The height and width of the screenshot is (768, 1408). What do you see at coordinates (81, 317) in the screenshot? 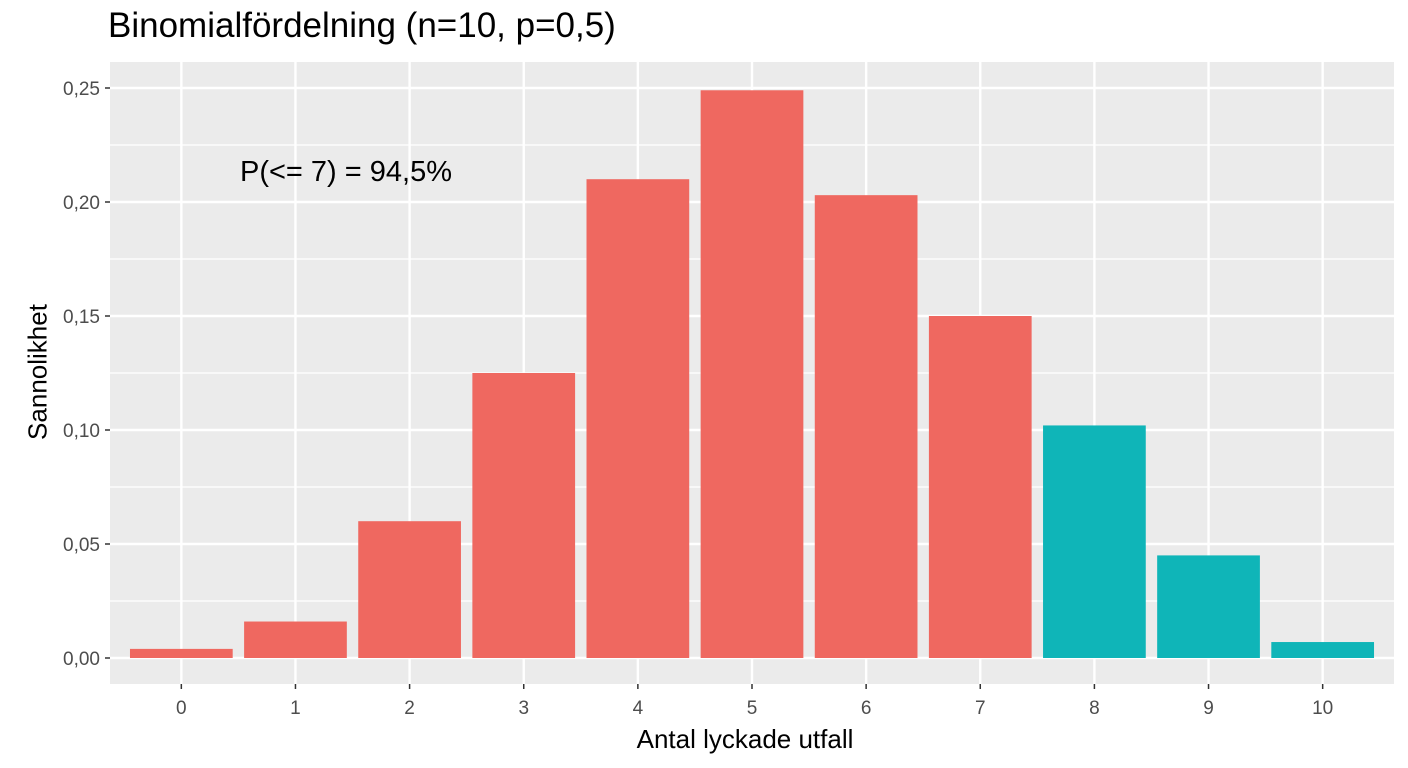
I see `y-tick-label: 0,15` at bounding box center [81, 317].